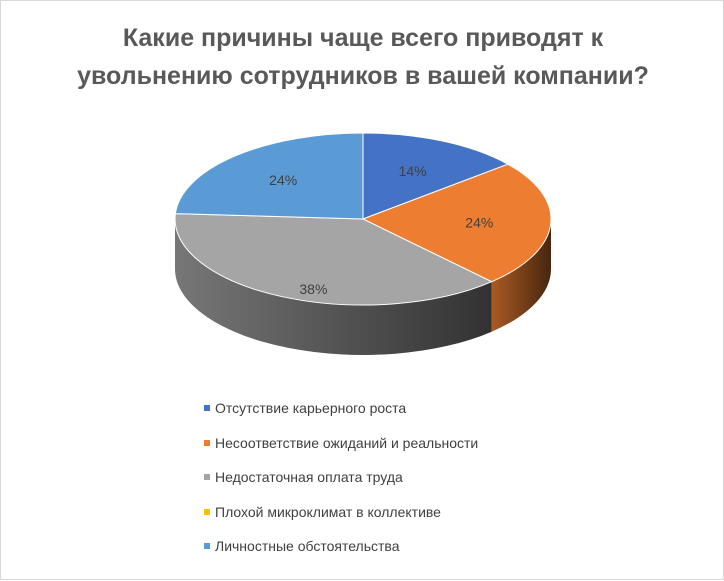 This screenshot has height=581, width=724. Describe the element at coordinates (309, 477) in the screenshot. I see `legend-label: Недостаточная оплата труда` at that location.